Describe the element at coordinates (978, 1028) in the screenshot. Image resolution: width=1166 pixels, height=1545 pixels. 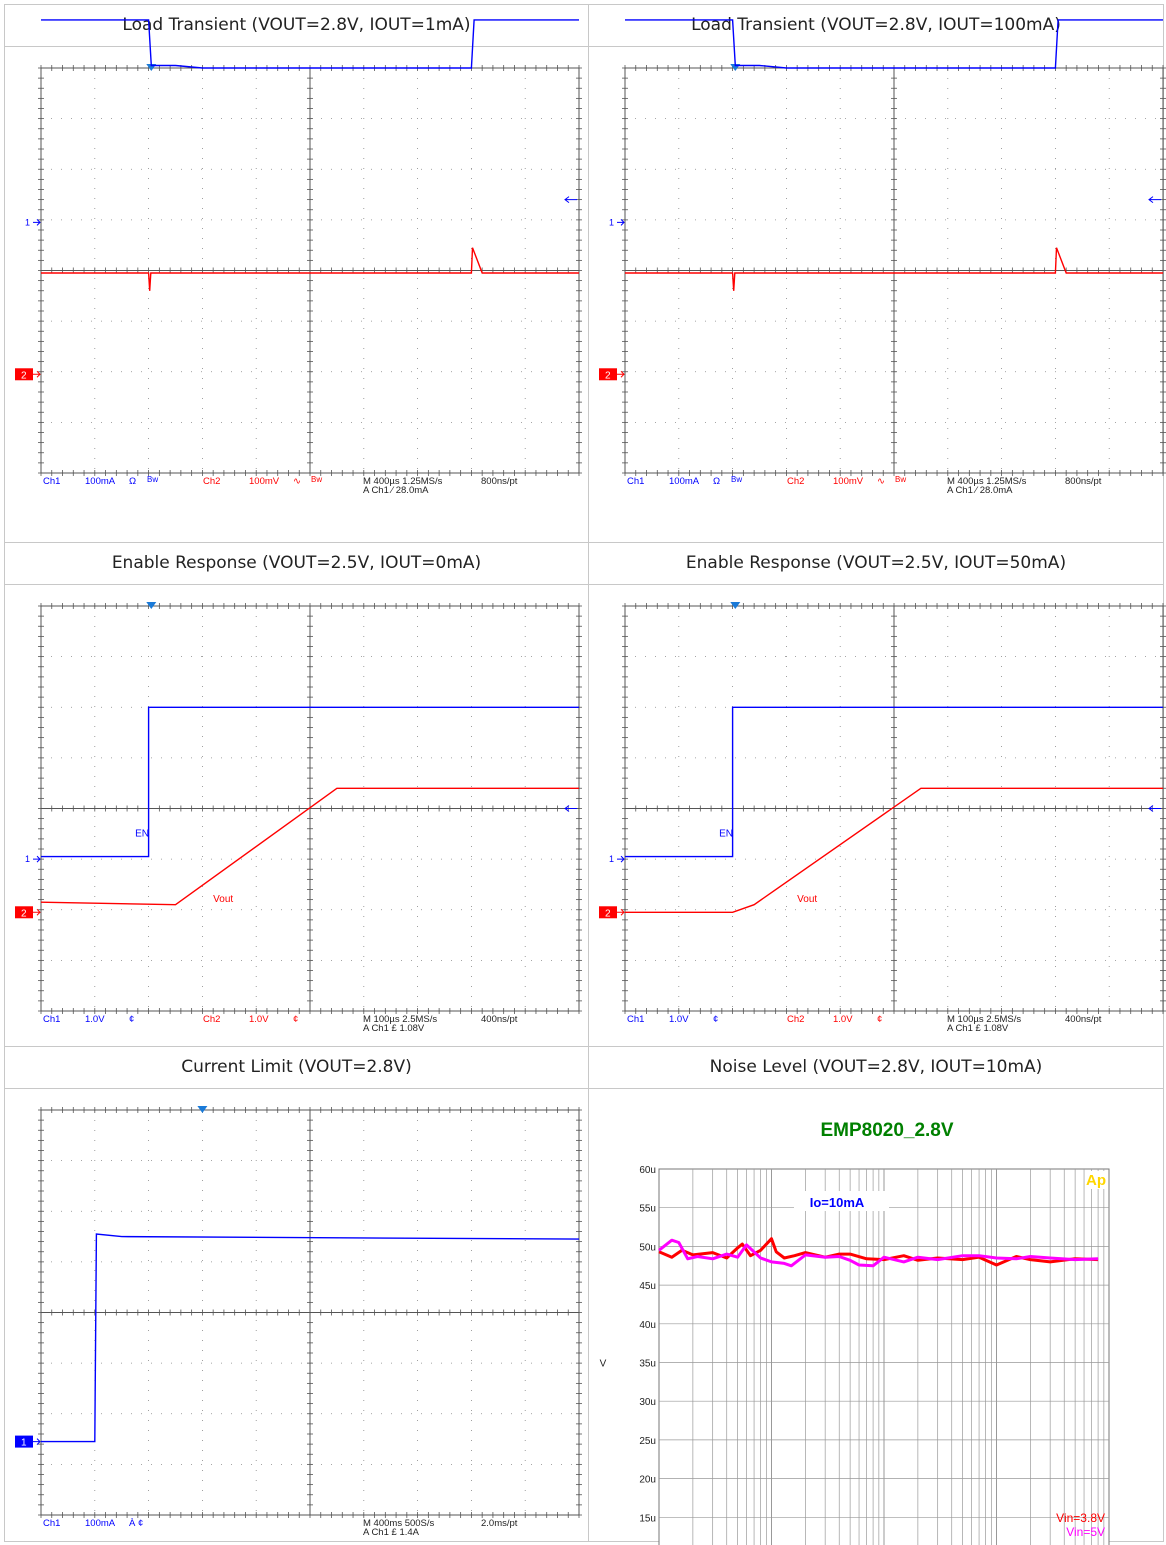
I see `readout-trigger: A Ch1 £ 1.08V` at that location.